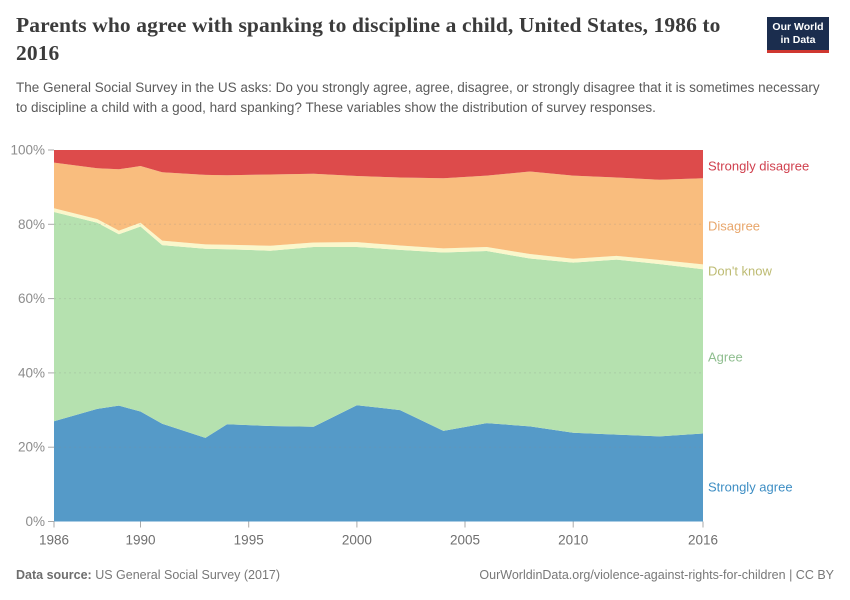 The height and width of the screenshot is (600, 850). What do you see at coordinates (31, 372) in the screenshot?
I see `y-tick-label-40: 40%` at bounding box center [31, 372].